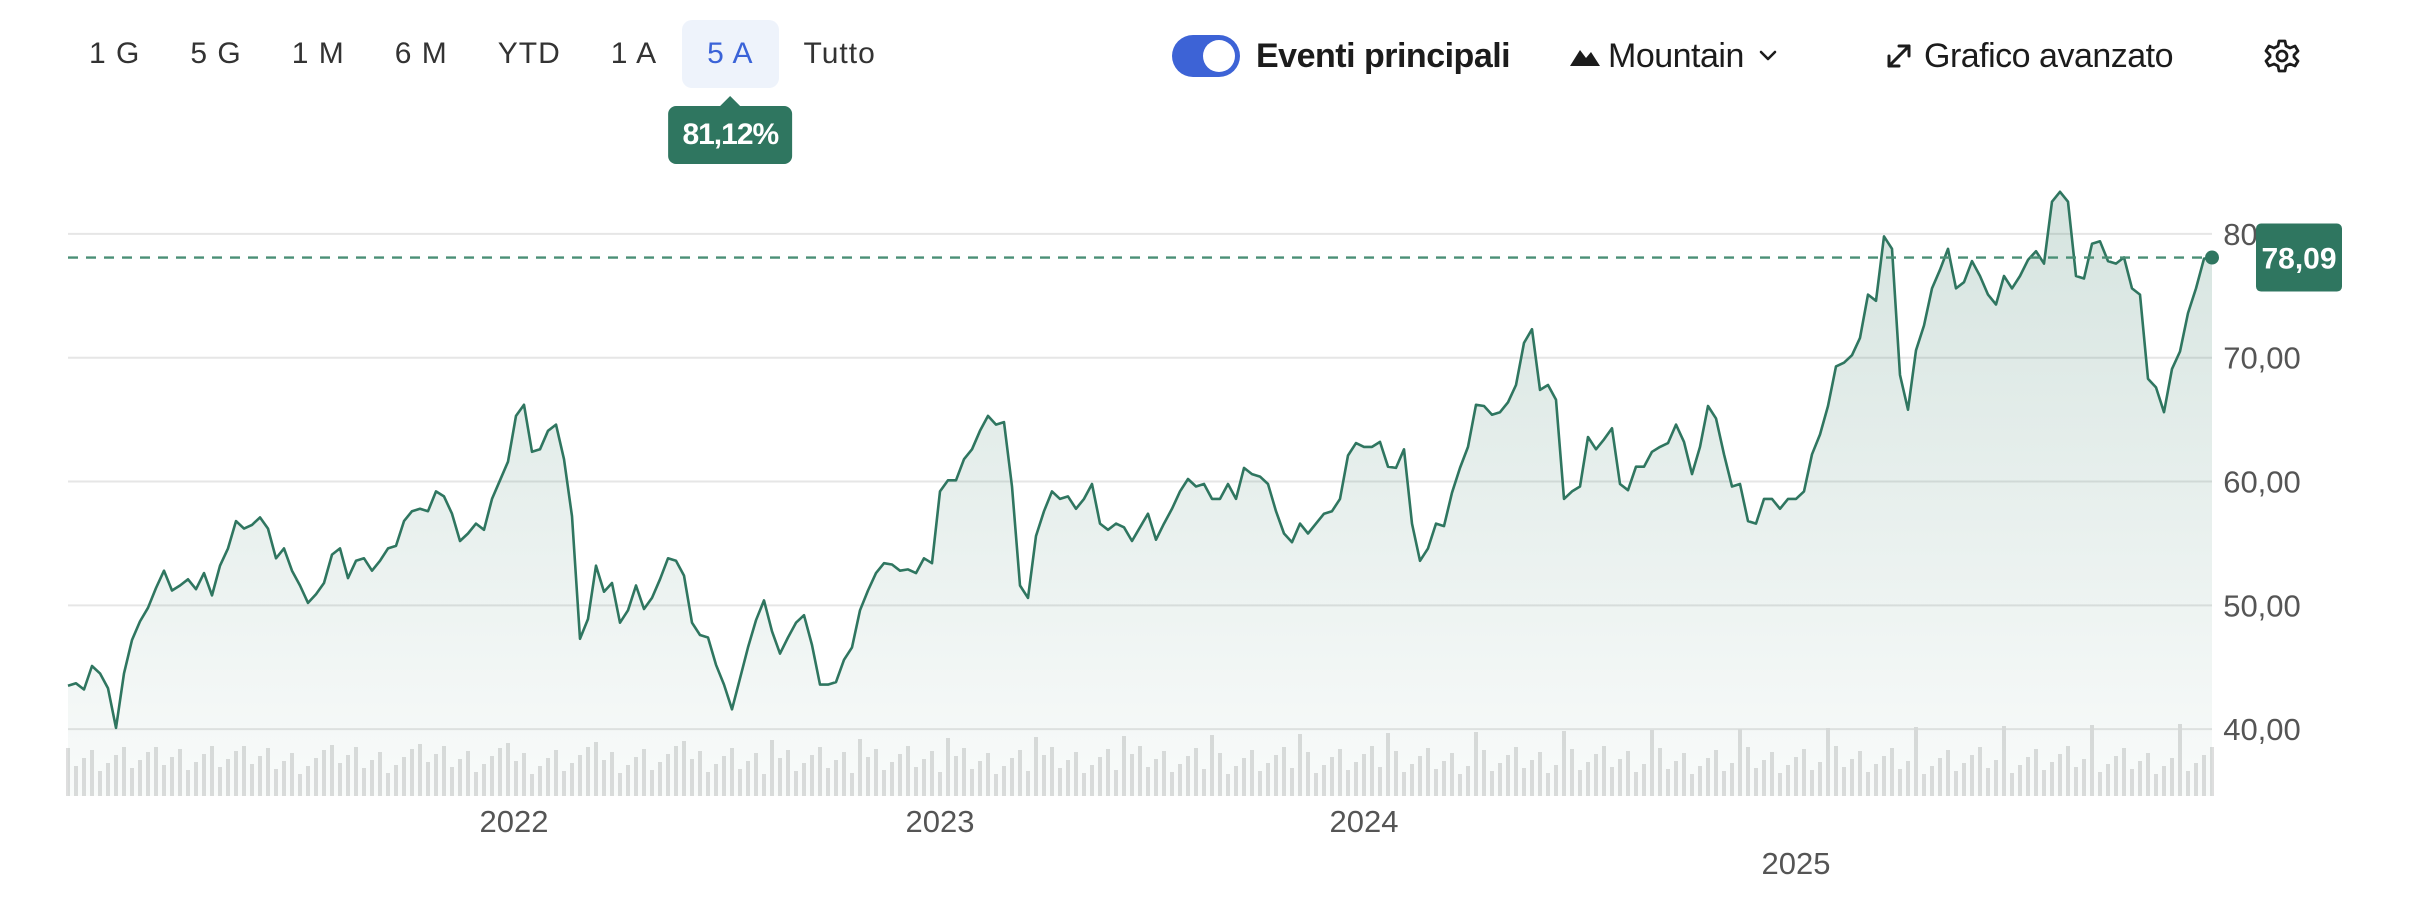 The image size is (2416, 922). I want to click on x-tick-label: 2025, so click(1796, 863).